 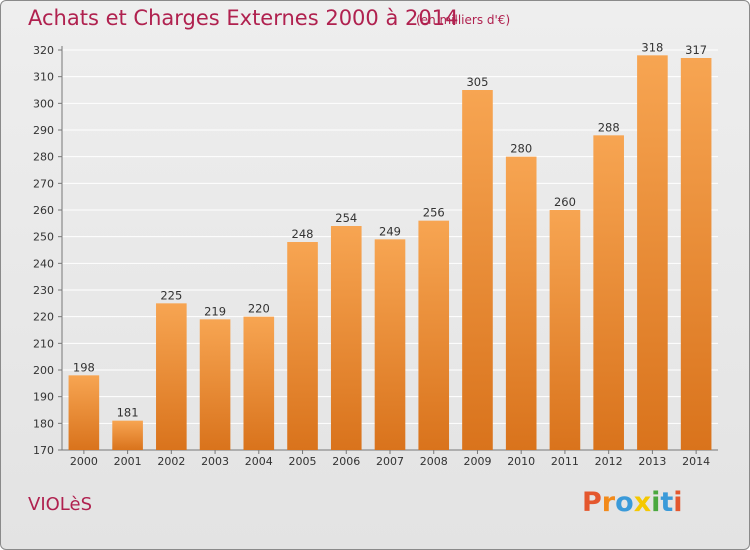 I want to click on data-label-2005: 248, so click(x=303, y=234).